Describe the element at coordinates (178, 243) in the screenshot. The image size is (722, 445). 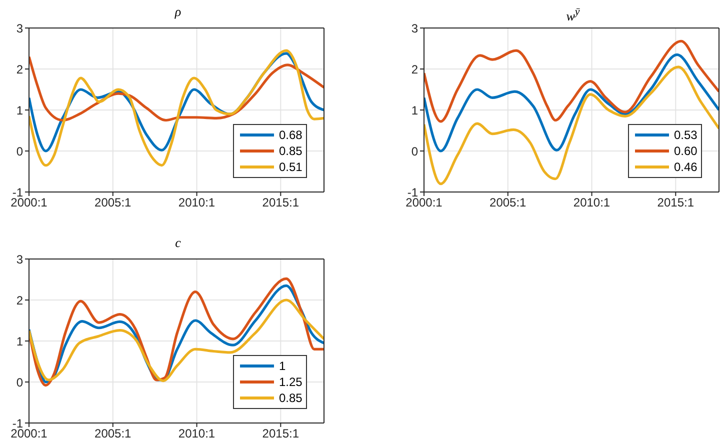
I see `chart-title: c` at that location.